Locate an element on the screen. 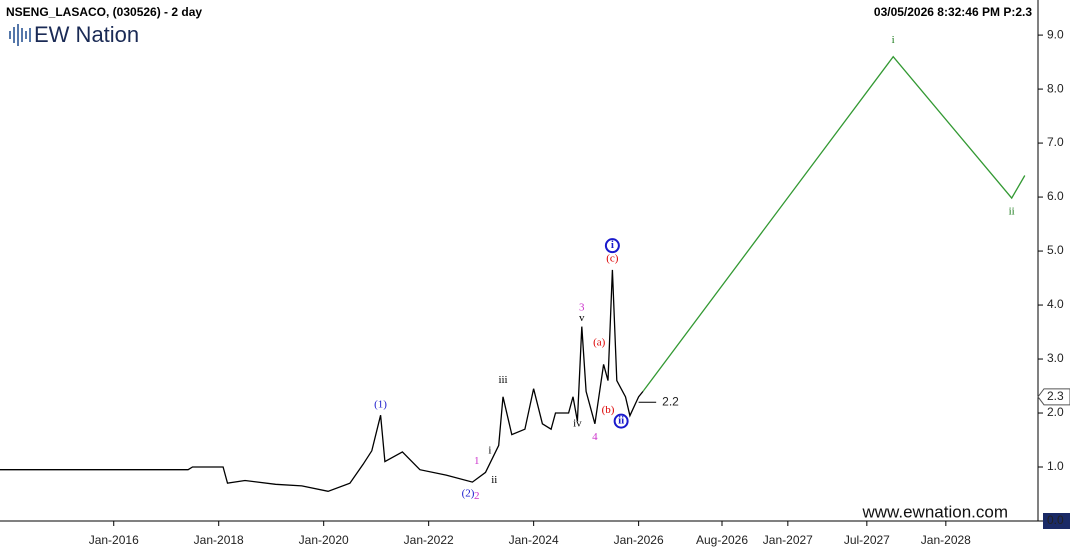  watermark: www.ewnation.com is located at coordinates (934, 511).